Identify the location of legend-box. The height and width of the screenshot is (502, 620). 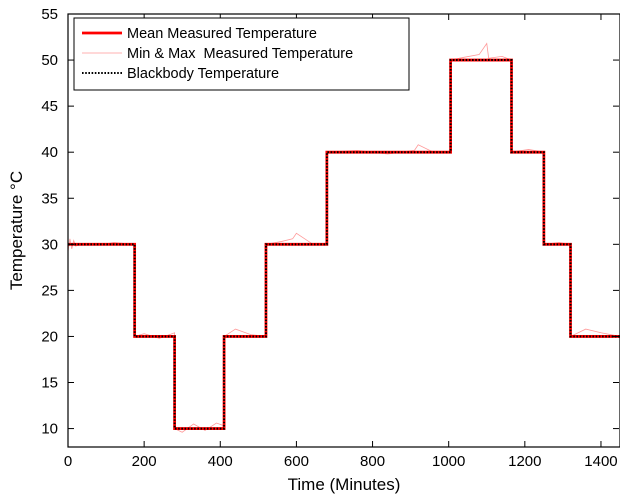
(241, 54).